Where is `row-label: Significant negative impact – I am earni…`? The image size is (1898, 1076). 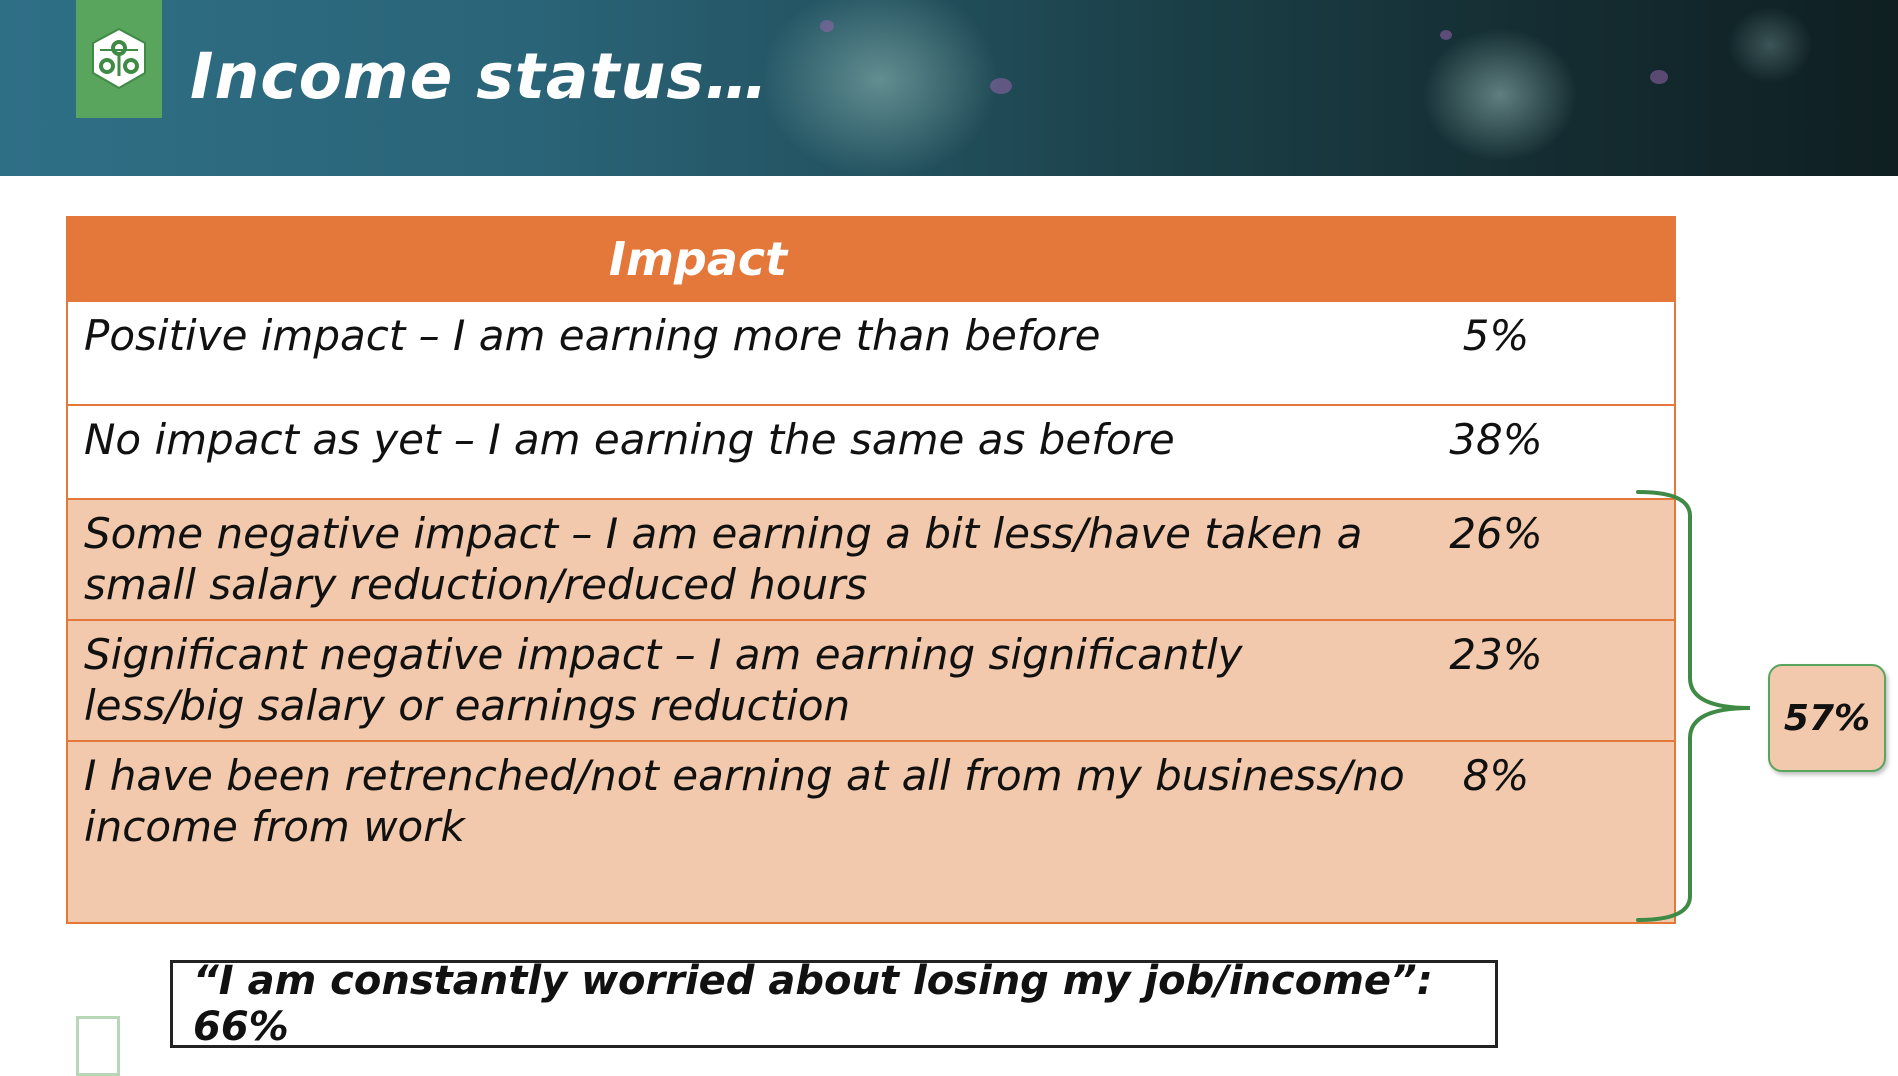 row-label: Significant negative impact – I am earni… is located at coordinates (663, 680).